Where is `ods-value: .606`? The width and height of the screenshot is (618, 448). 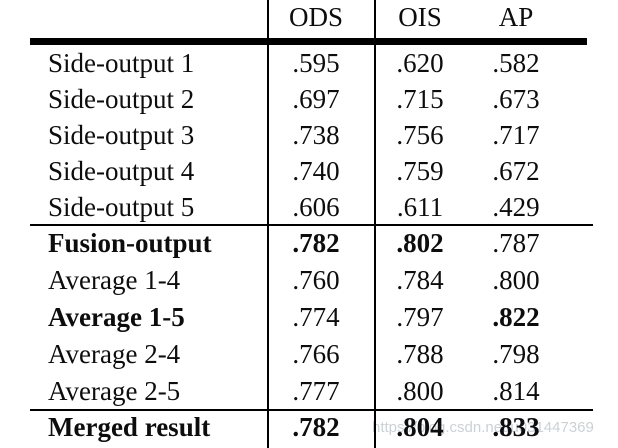 ods-value: .606 is located at coordinates (316, 206).